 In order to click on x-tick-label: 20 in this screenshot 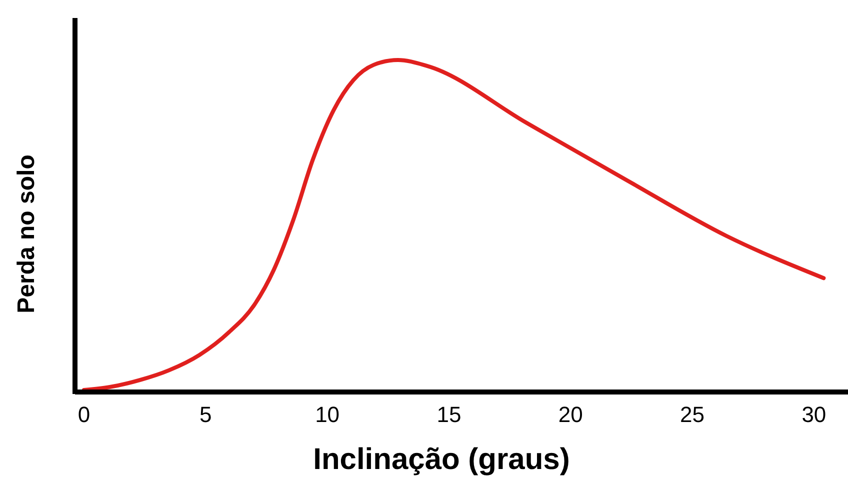, I will do `click(570, 414)`.